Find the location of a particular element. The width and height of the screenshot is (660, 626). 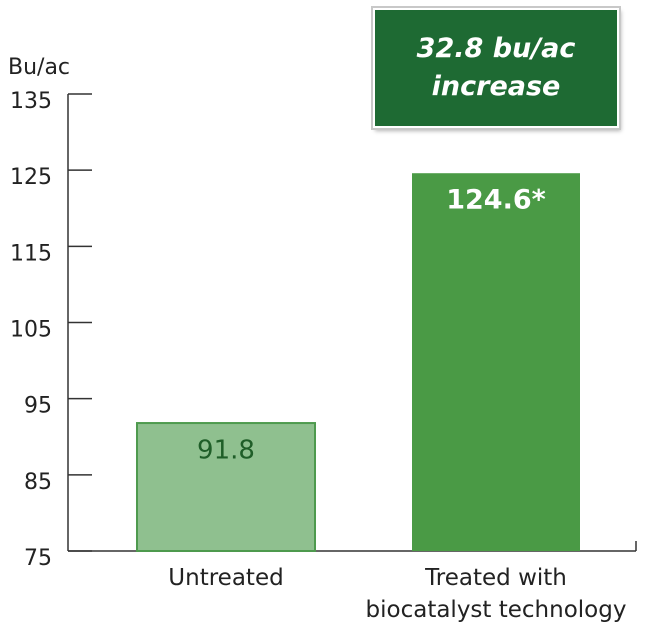

x-tick-label: Treated with biocatalyst technology is located at coordinates (496, 594).